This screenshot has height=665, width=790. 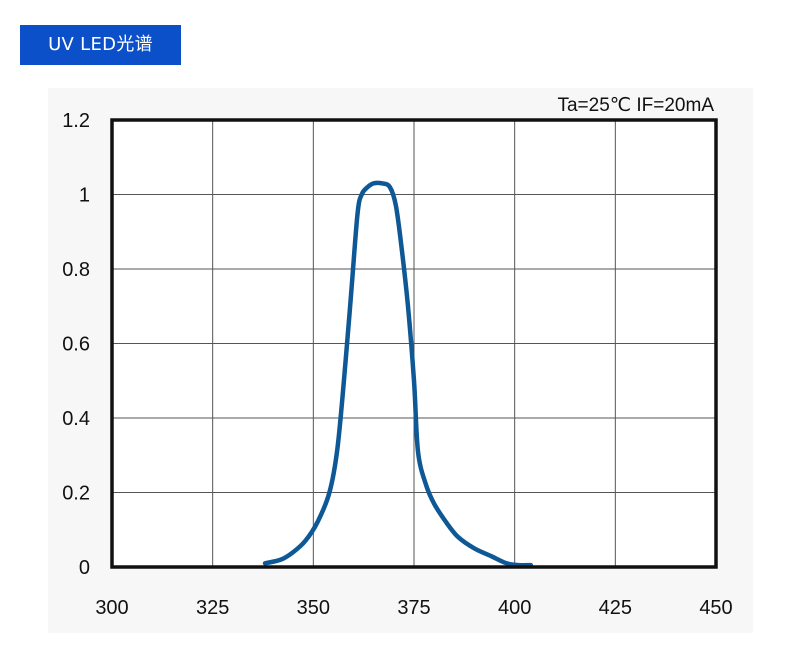 What do you see at coordinates (715, 608) in the screenshot?
I see `x-tick-label-450: 450` at bounding box center [715, 608].